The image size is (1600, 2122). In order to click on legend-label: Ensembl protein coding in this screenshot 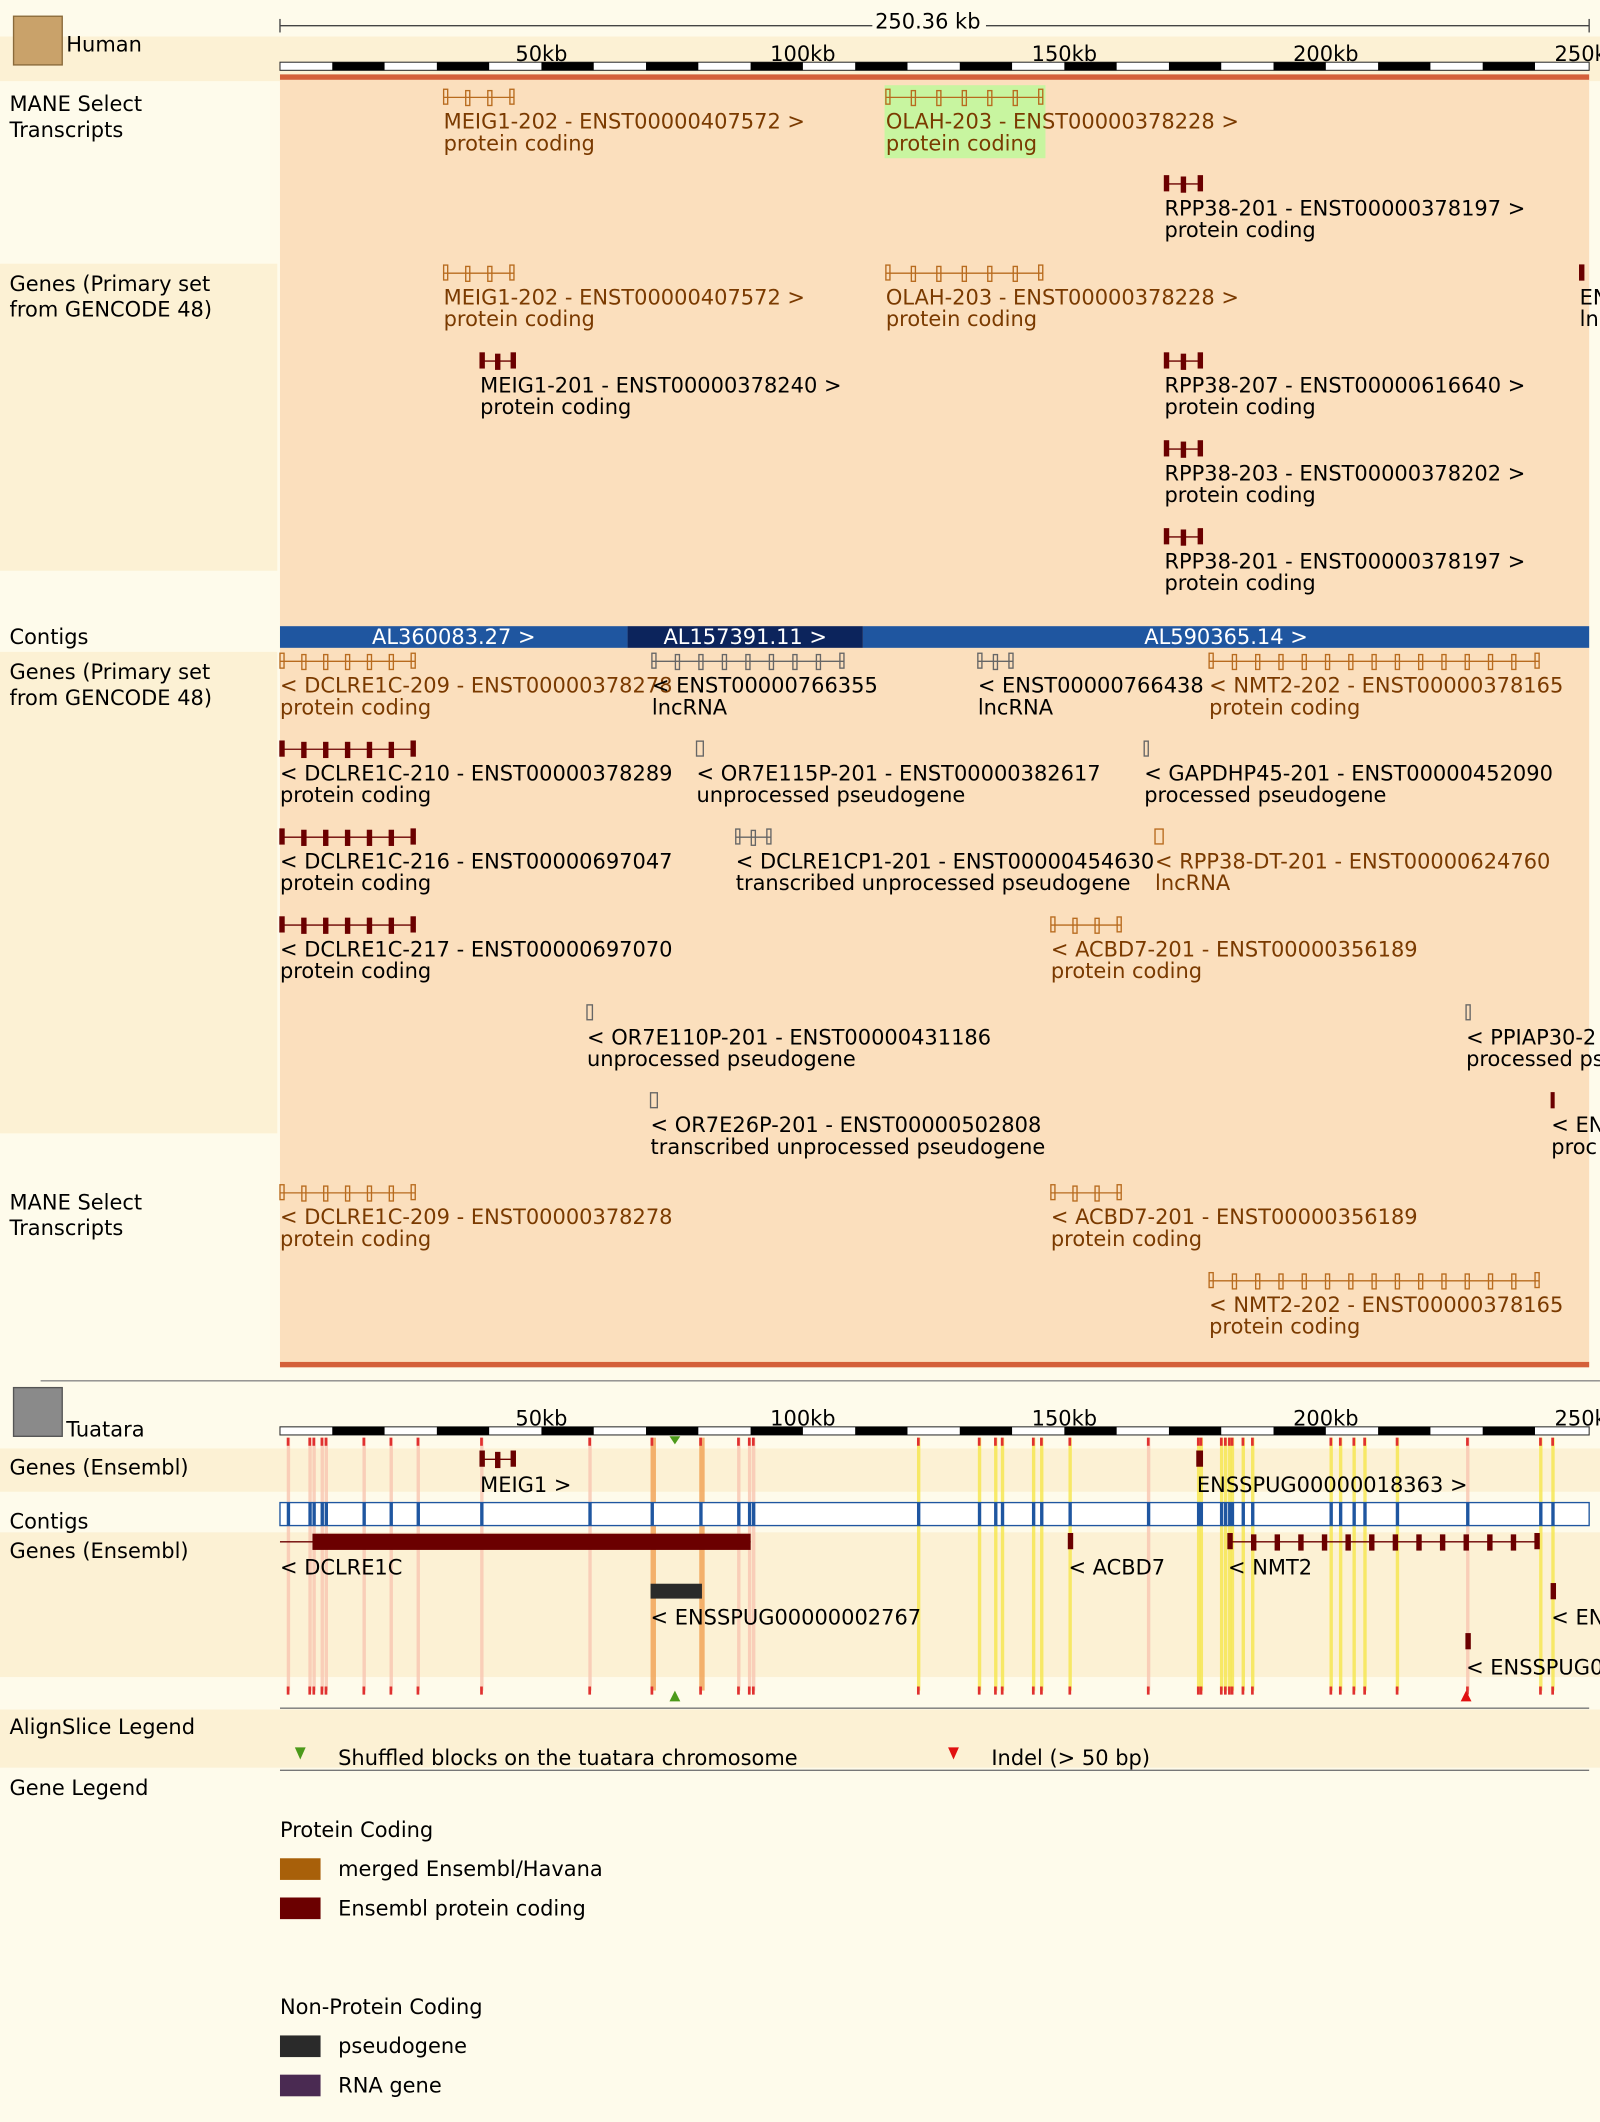, I will do `click(462, 1908)`.